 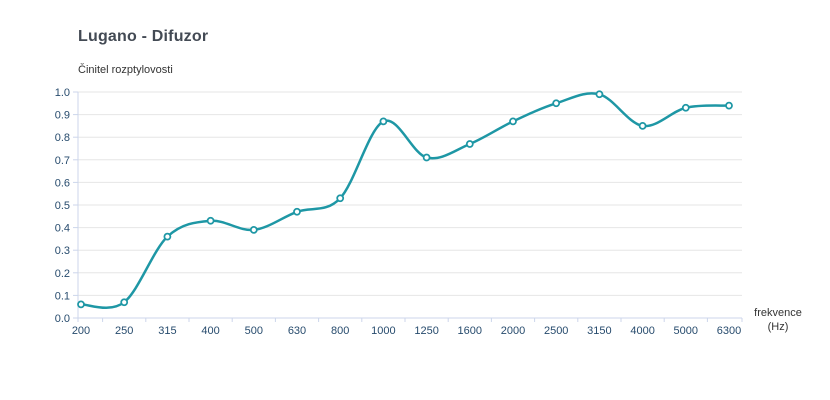 What do you see at coordinates (426, 331) in the screenshot?
I see `x-tick-label: 1250` at bounding box center [426, 331].